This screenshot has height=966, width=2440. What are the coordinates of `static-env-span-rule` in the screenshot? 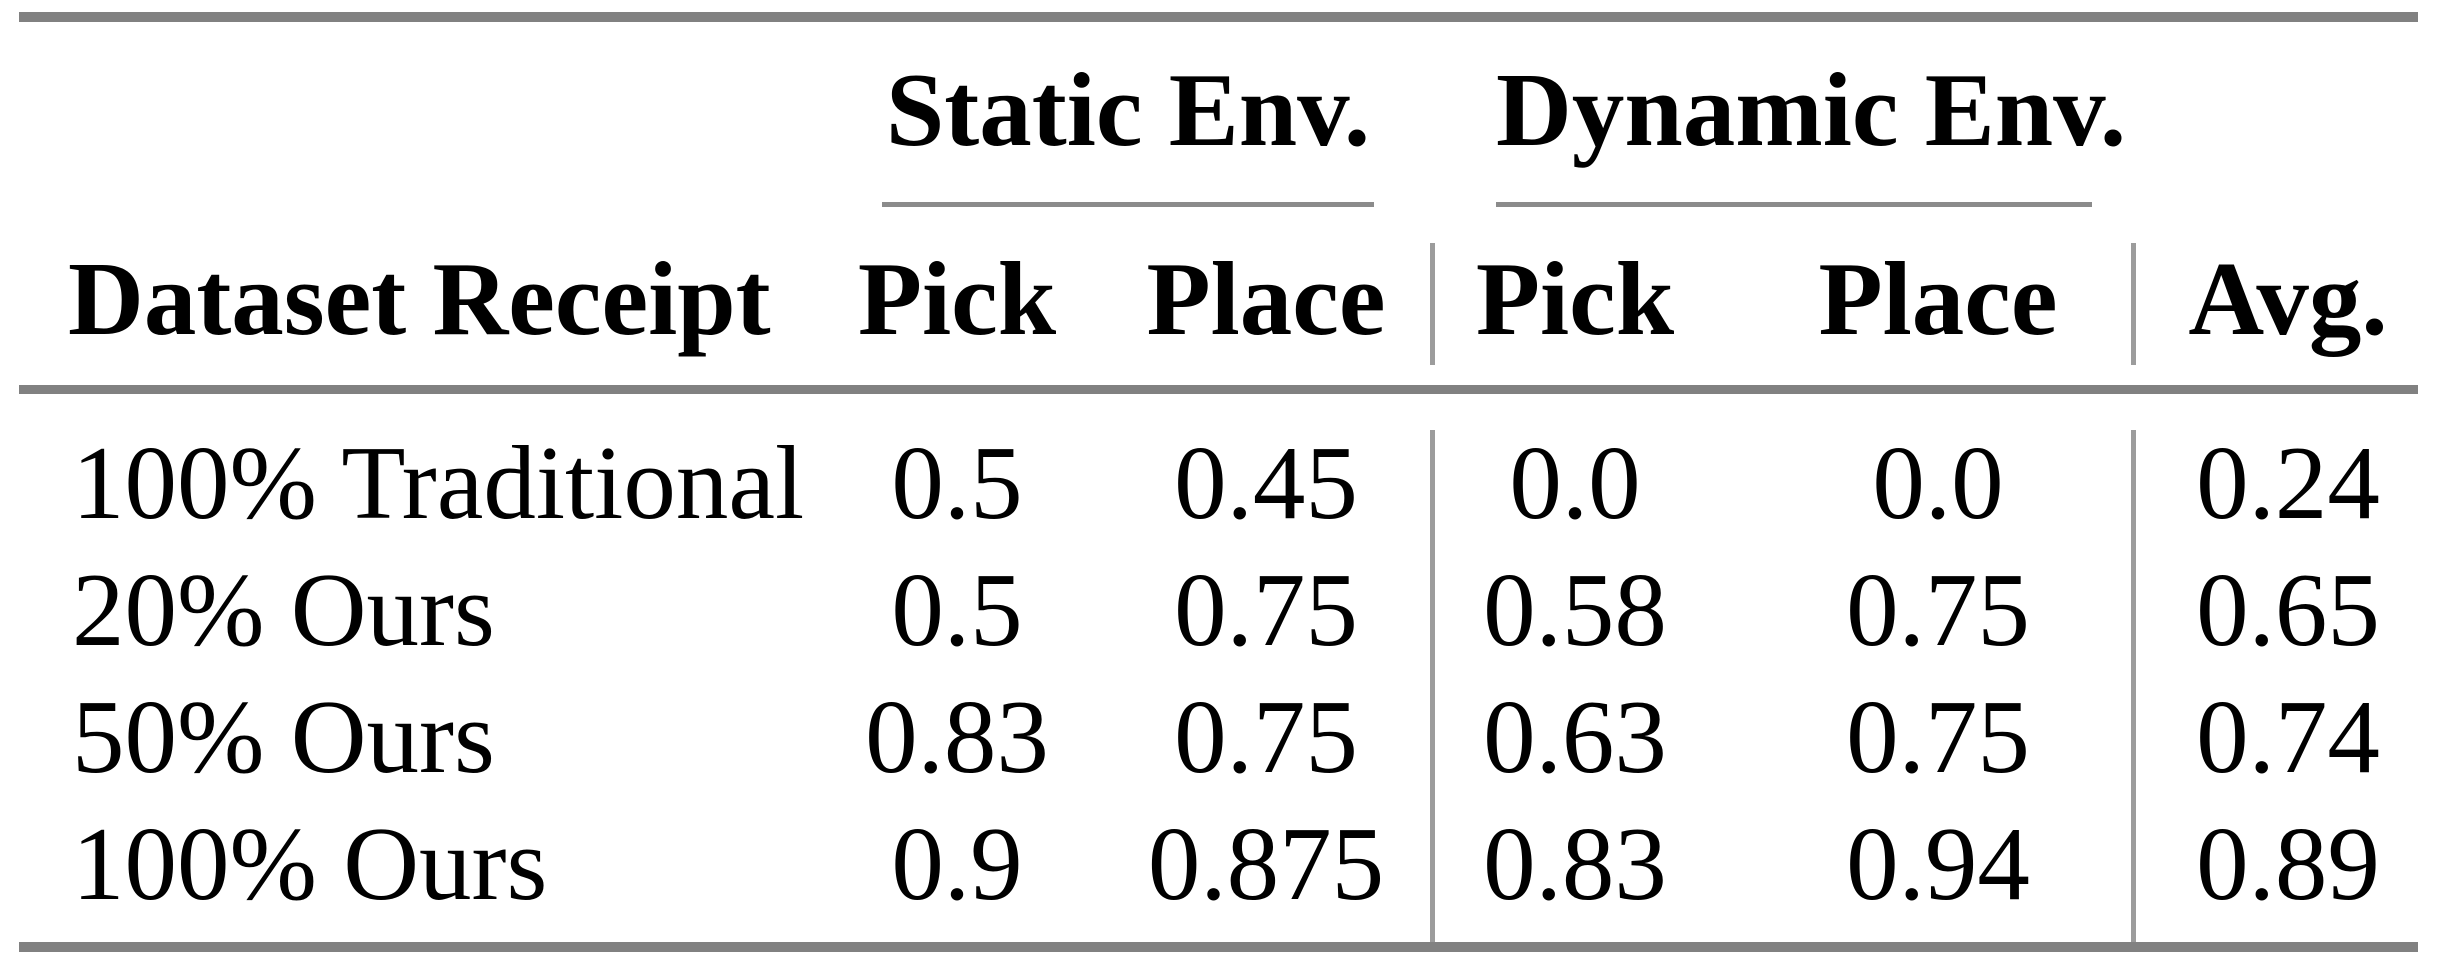 It's located at (1128, 204).